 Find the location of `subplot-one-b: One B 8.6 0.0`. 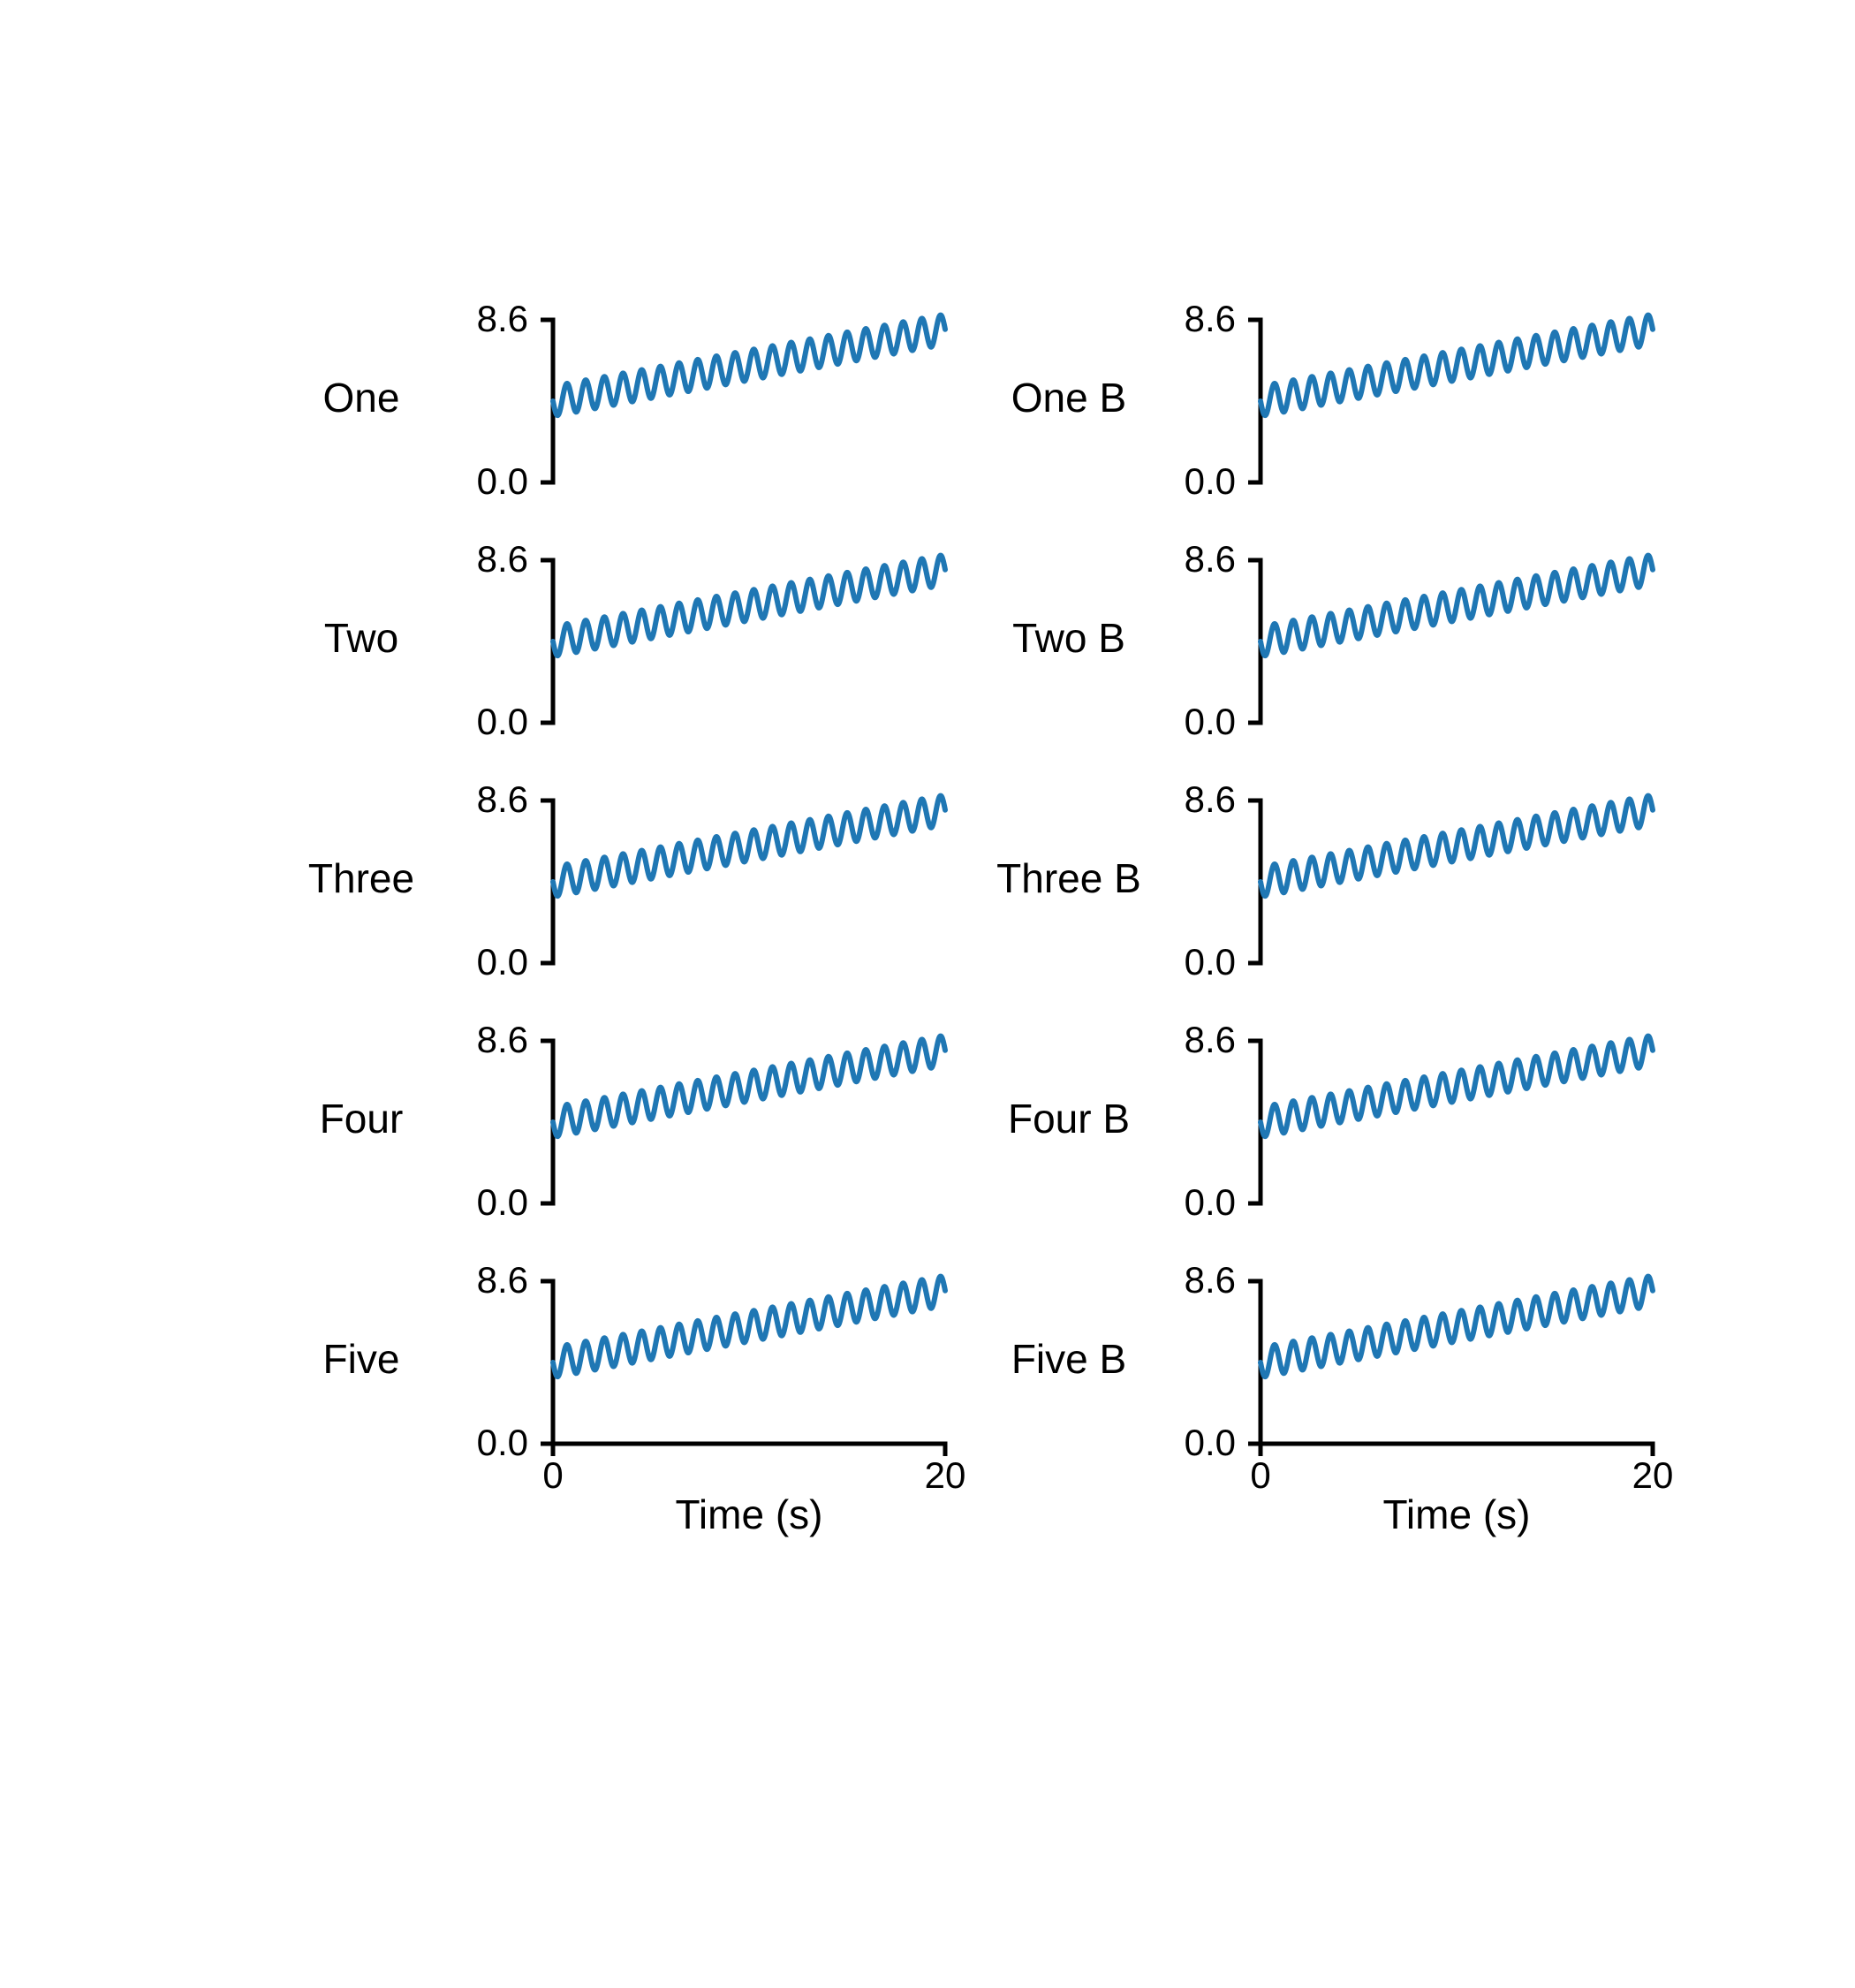

subplot-one-b: One B 8.6 0.0 is located at coordinates (1333, 400).